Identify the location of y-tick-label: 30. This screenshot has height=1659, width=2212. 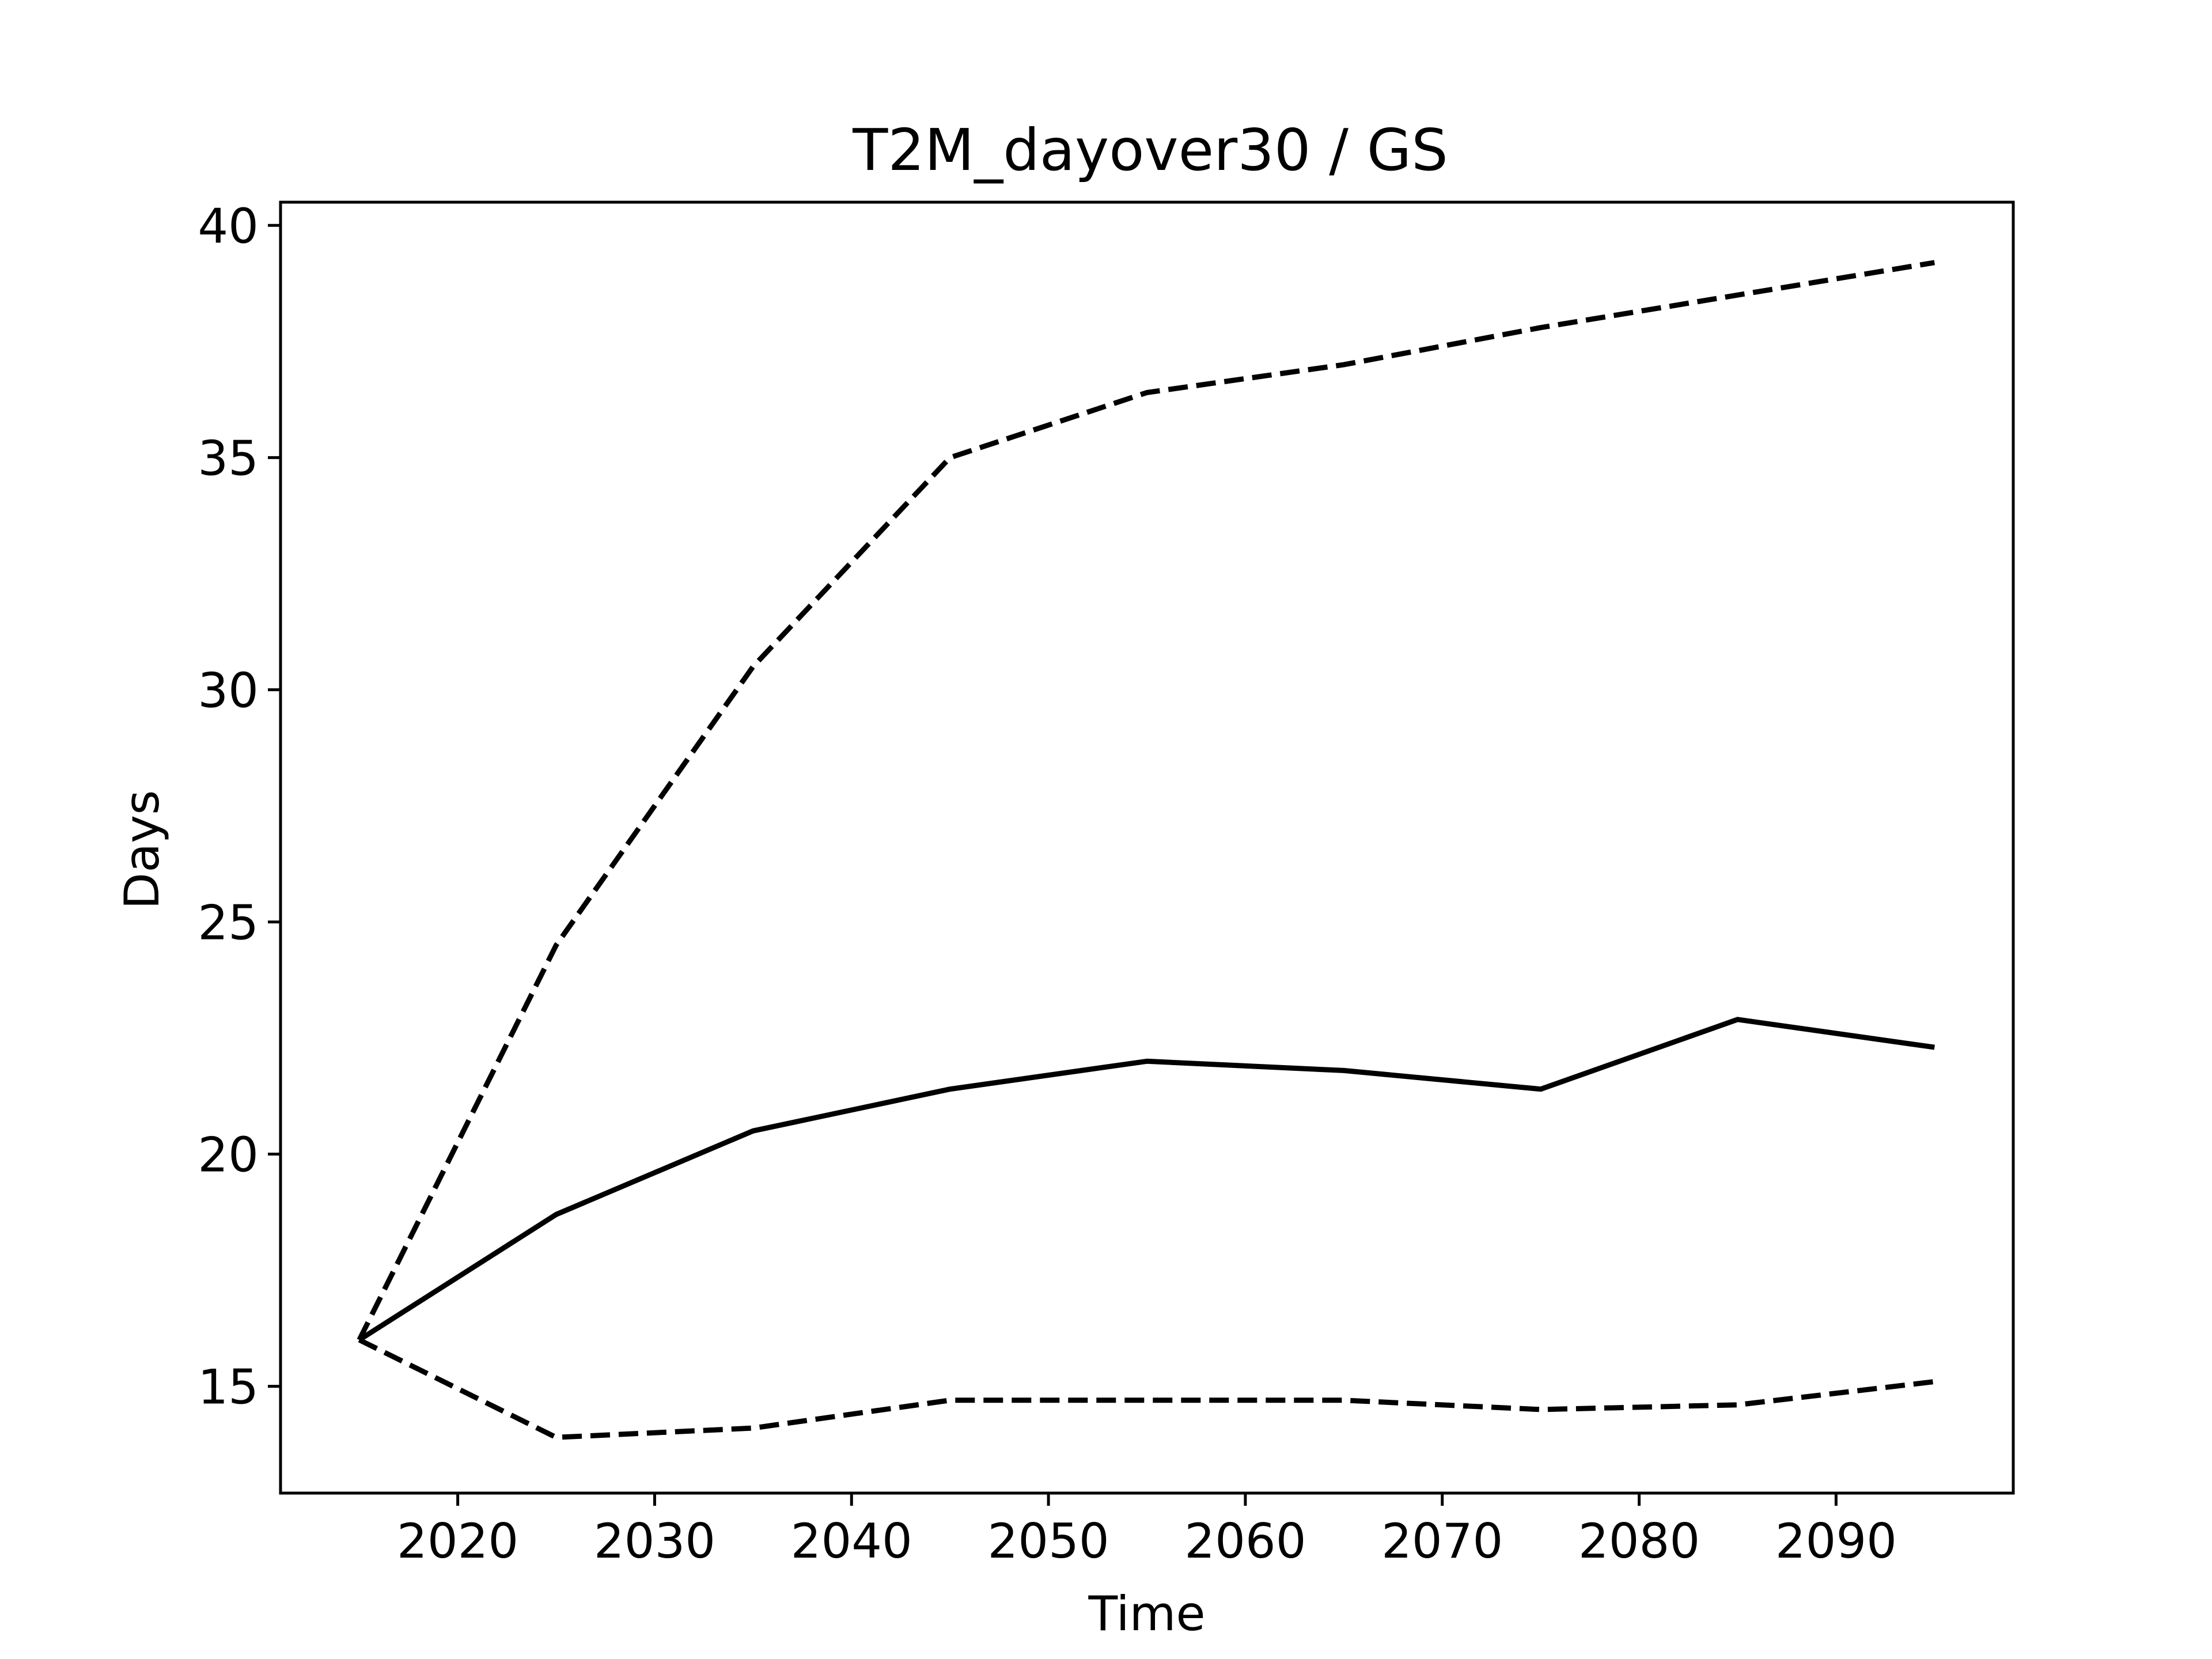
(228, 690).